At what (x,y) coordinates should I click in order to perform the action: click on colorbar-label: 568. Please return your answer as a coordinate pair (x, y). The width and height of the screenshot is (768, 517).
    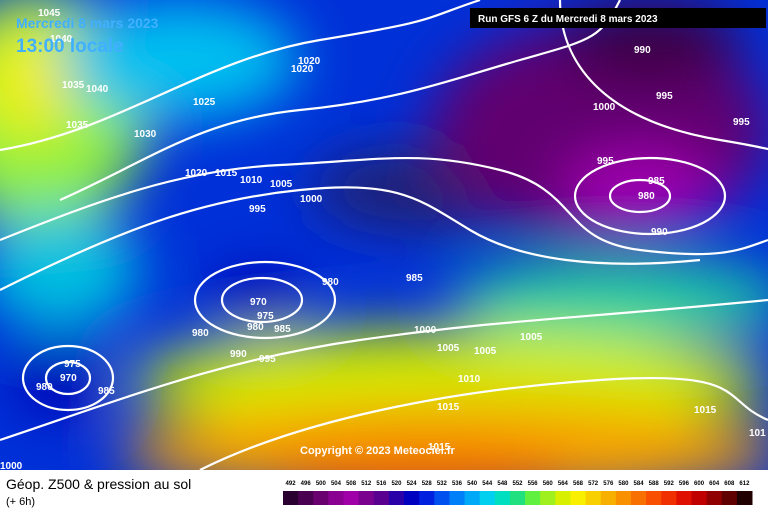
    Looking at the image, I should click on (578, 484).